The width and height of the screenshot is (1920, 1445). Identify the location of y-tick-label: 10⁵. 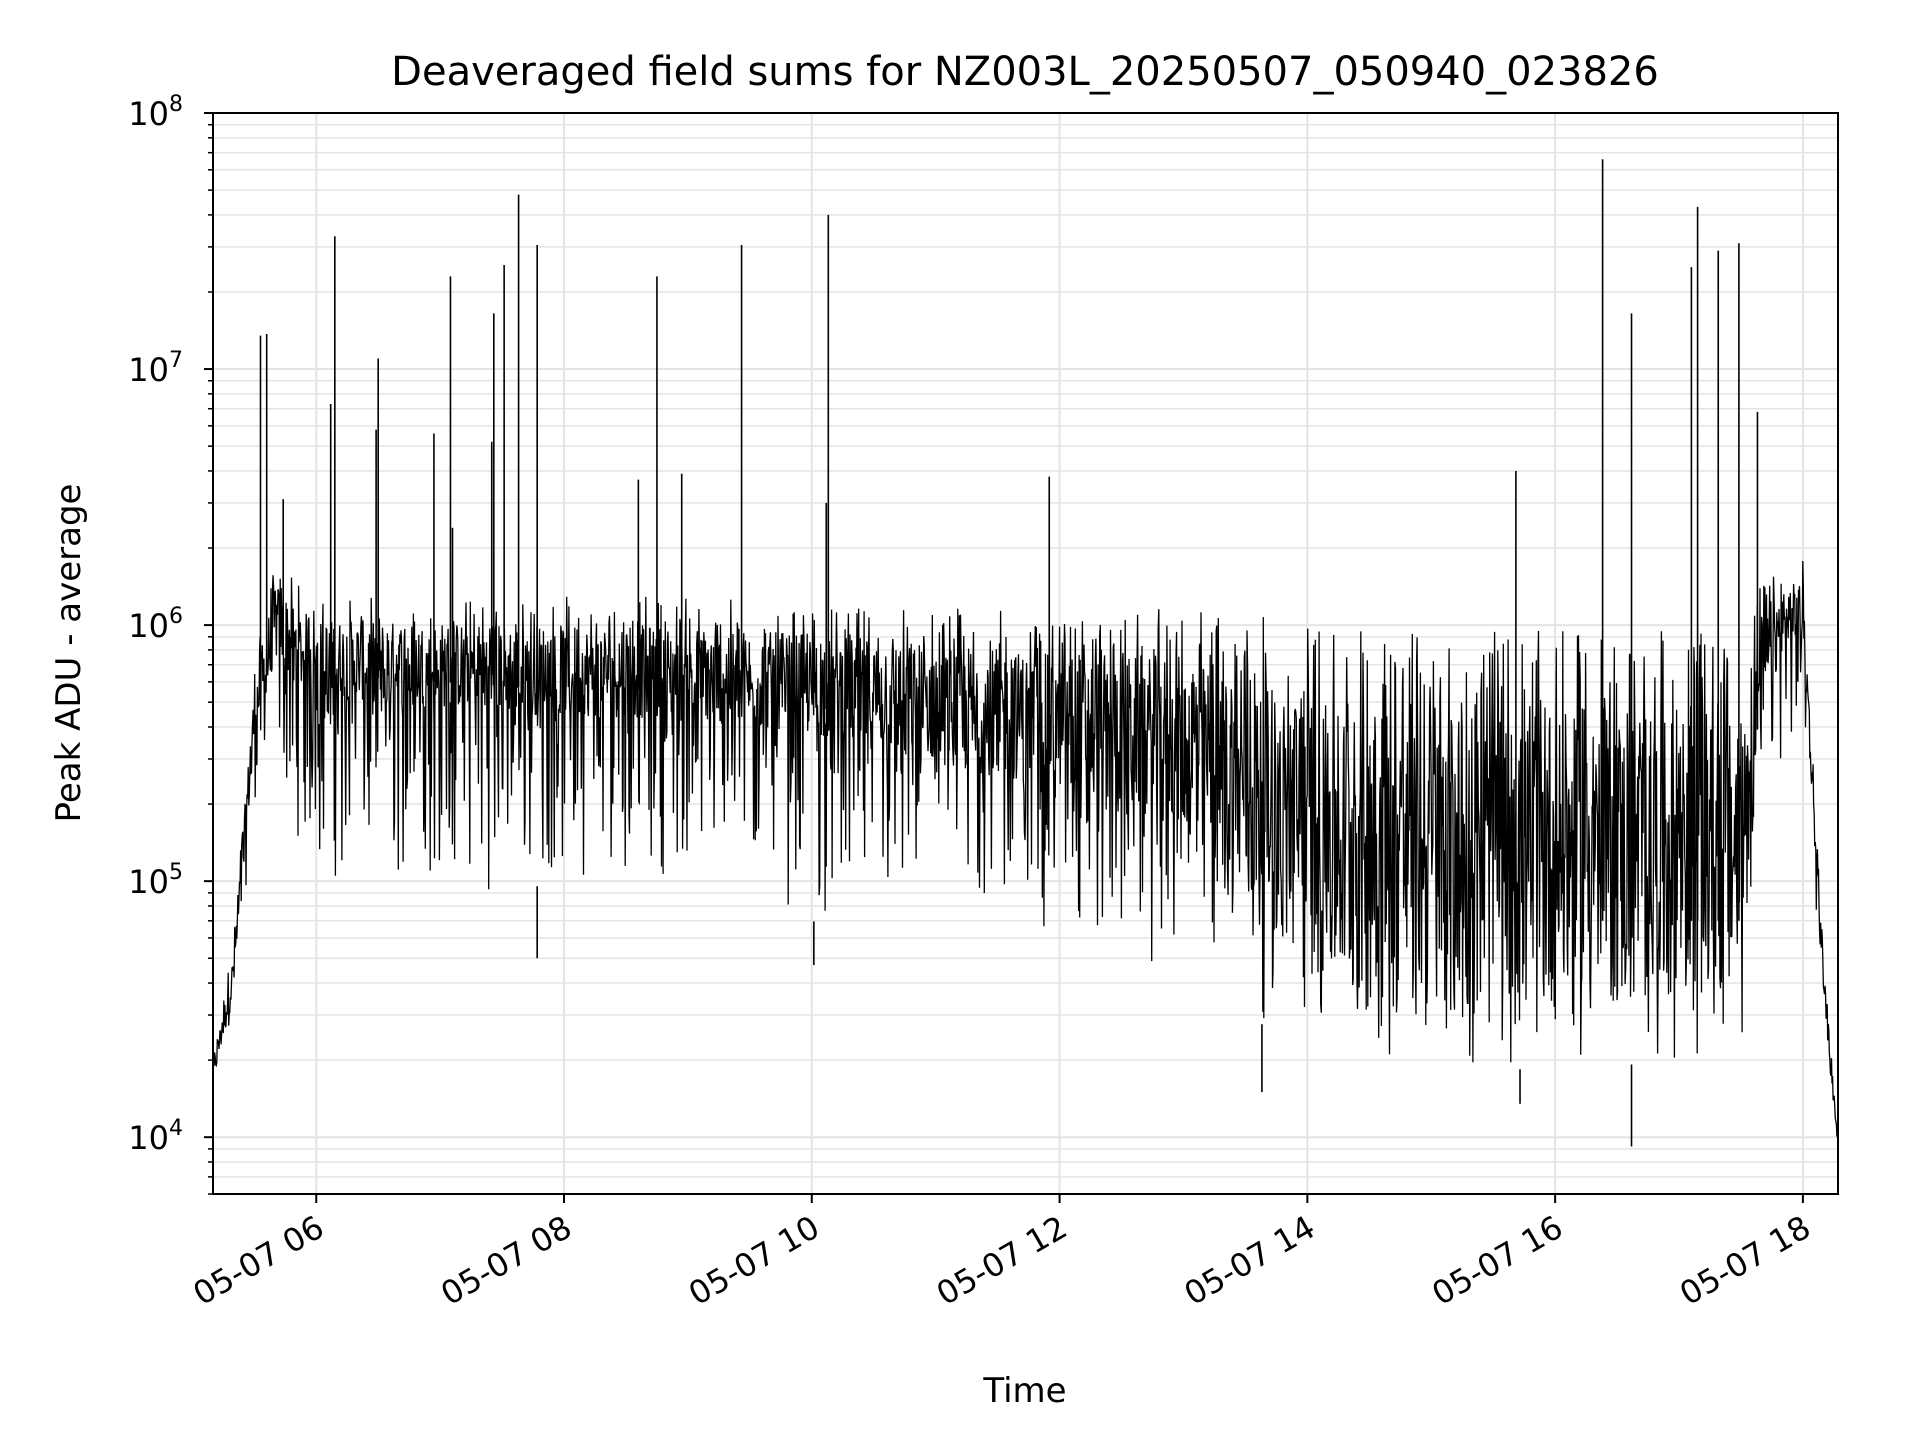
(155, 880).